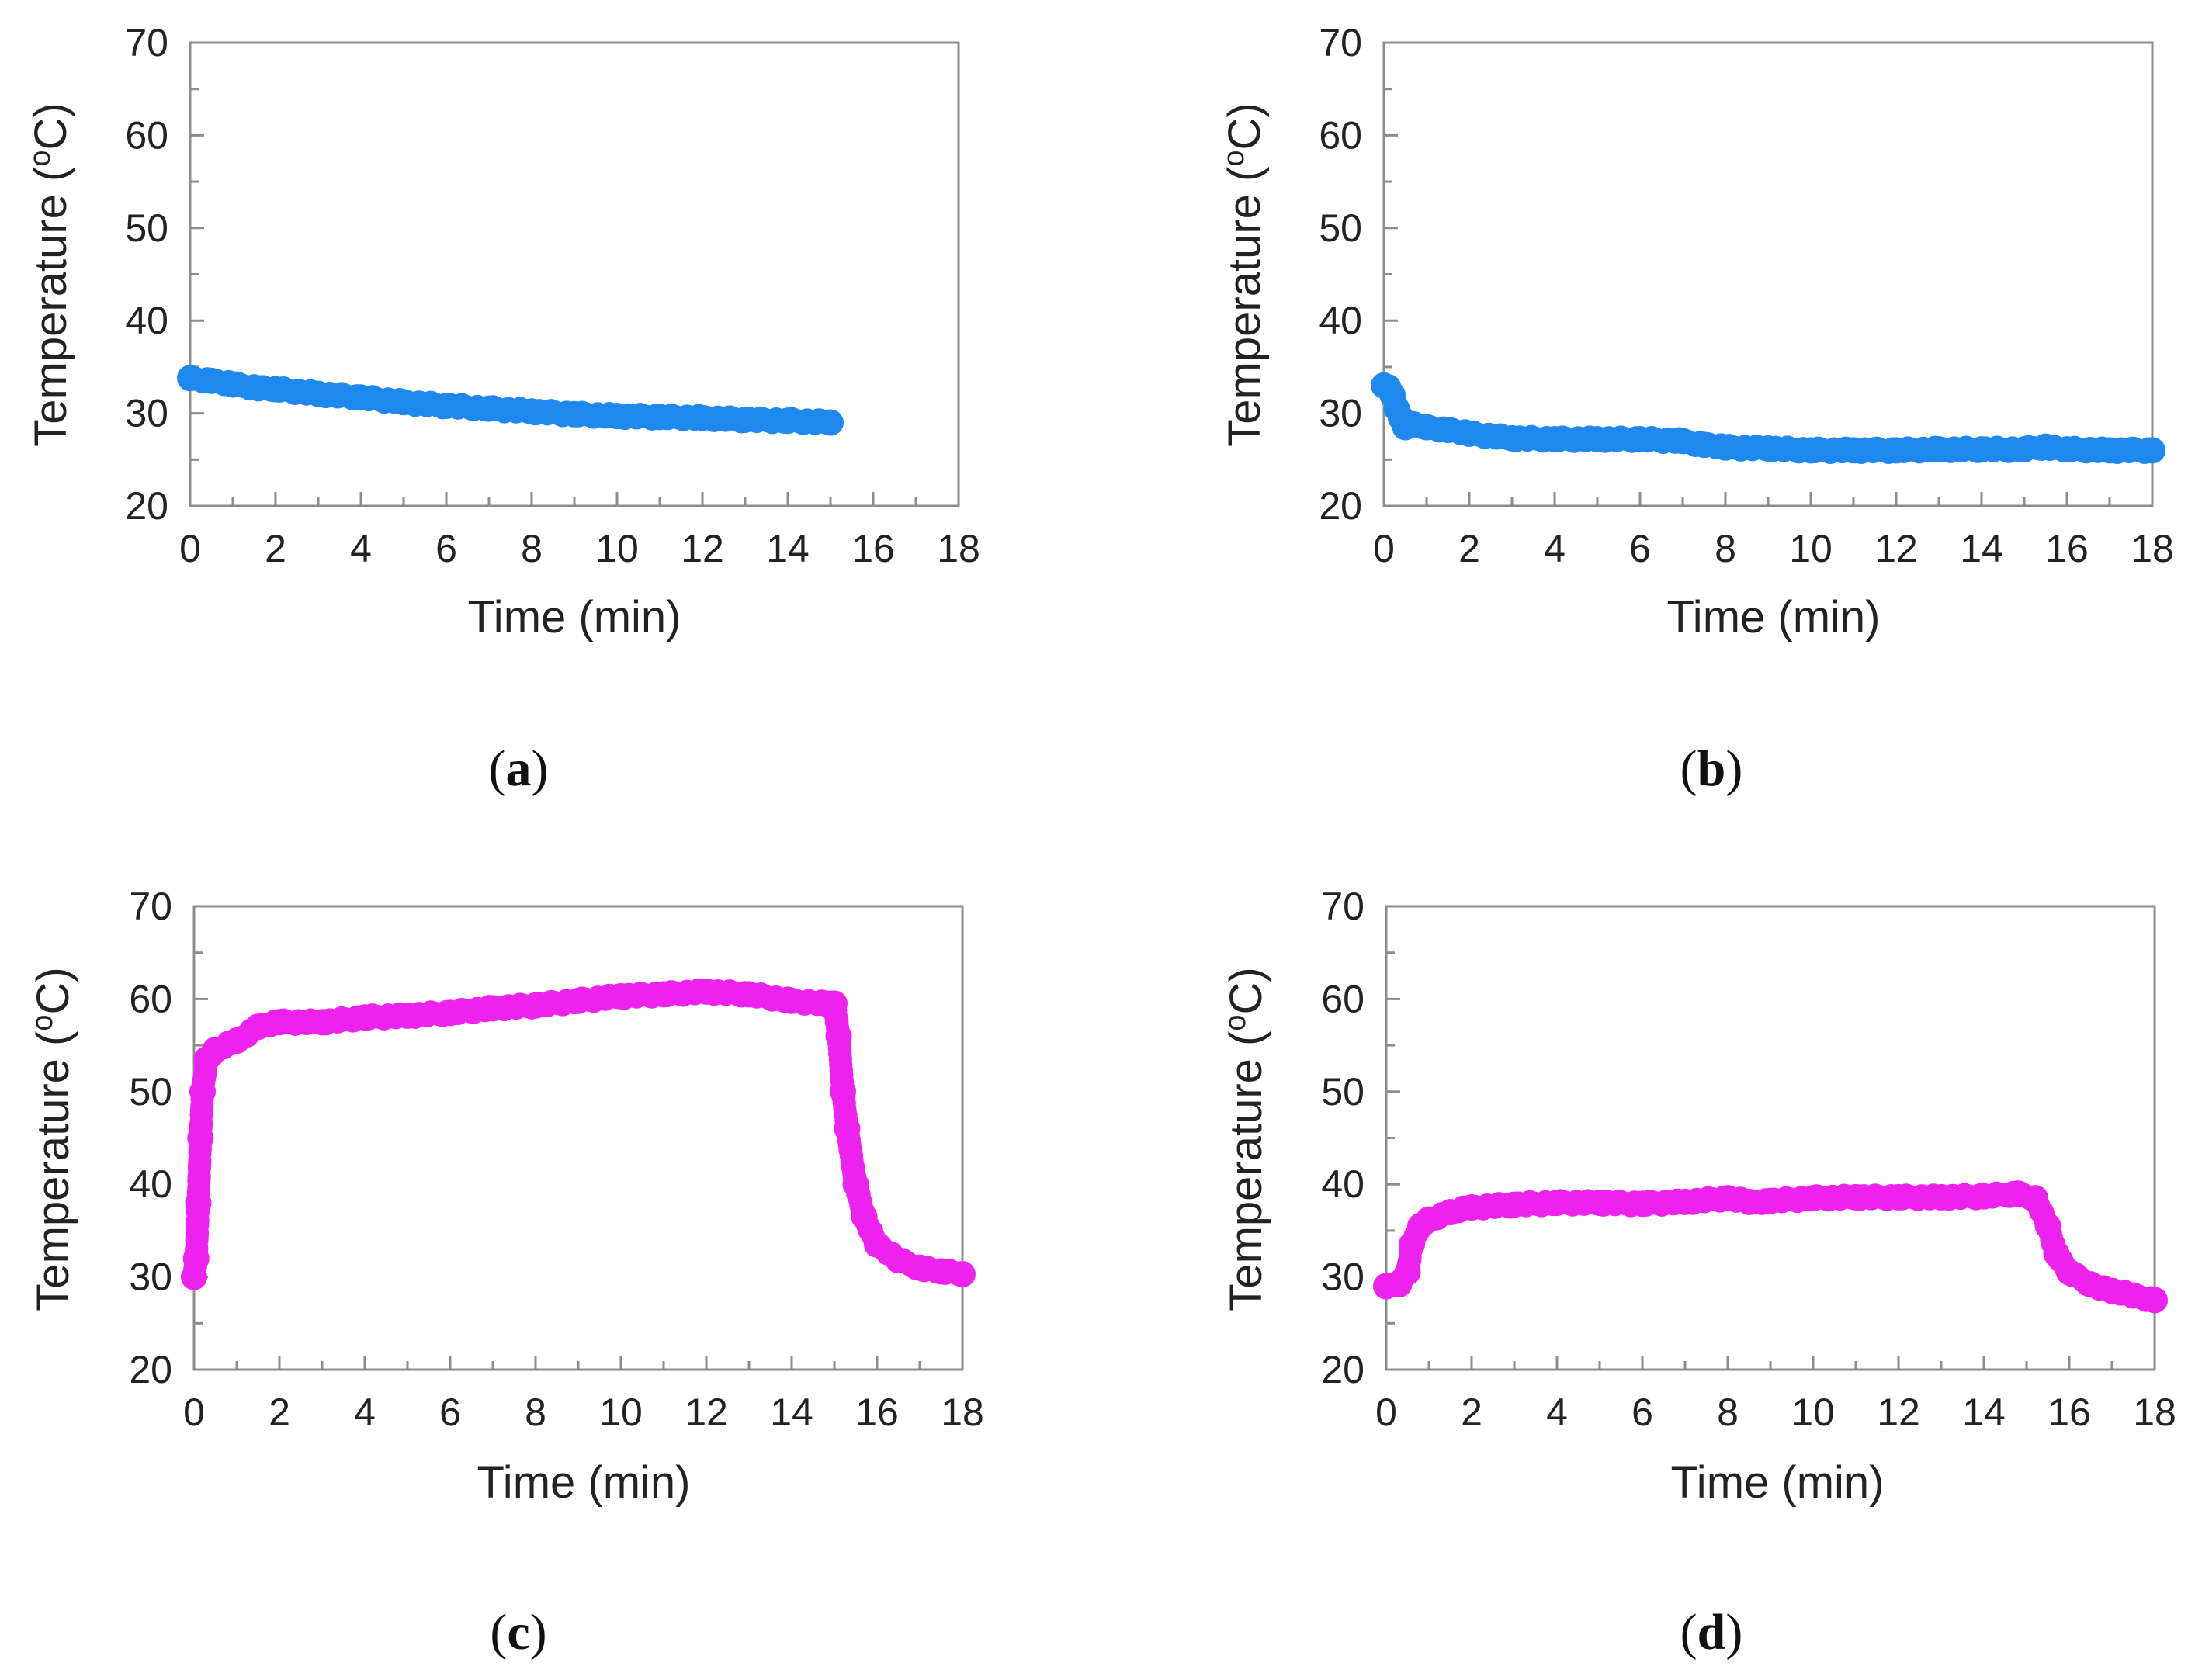  What do you see at coordinates (1711, 769) in the screenshot?
I see `panel-label-b: (b)` at bounding box center [1711, 769].